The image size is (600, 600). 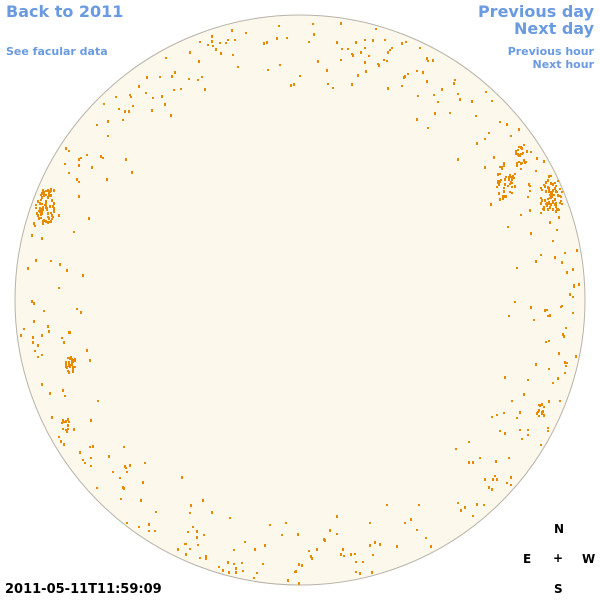 What do you see at coordinates (554, 28) in the screenshot?
I see `next-day-link: Next day` at bounding box center [554, 28].